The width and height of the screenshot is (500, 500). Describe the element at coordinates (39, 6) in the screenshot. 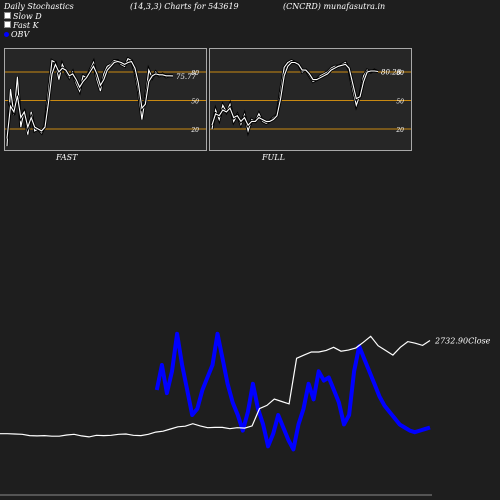

I see `chart-title: Daily Stochastics` at that location.